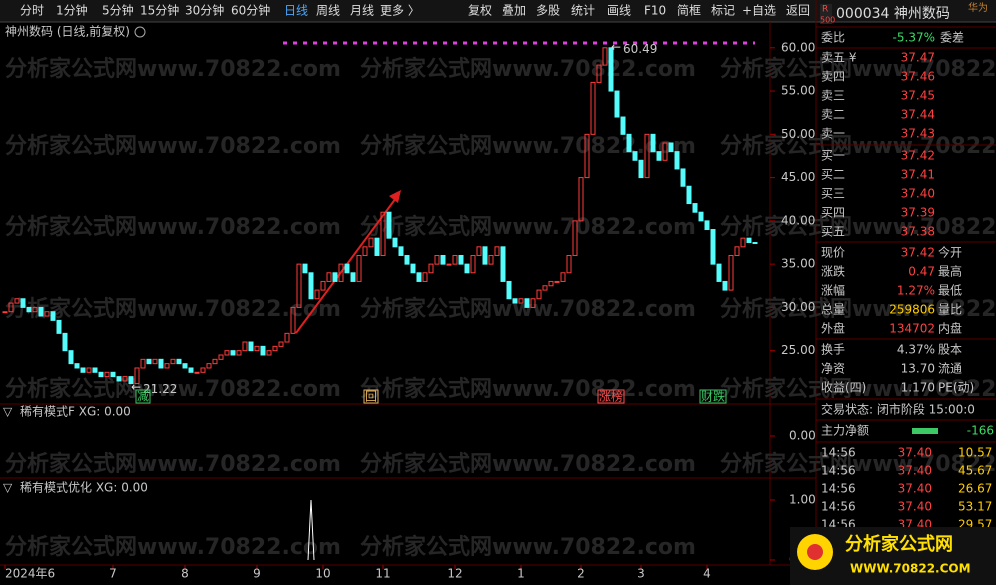 The width and height of the screenshot is (996, 585). I want to click on toolbar-item: 日线, so click(296, 11).